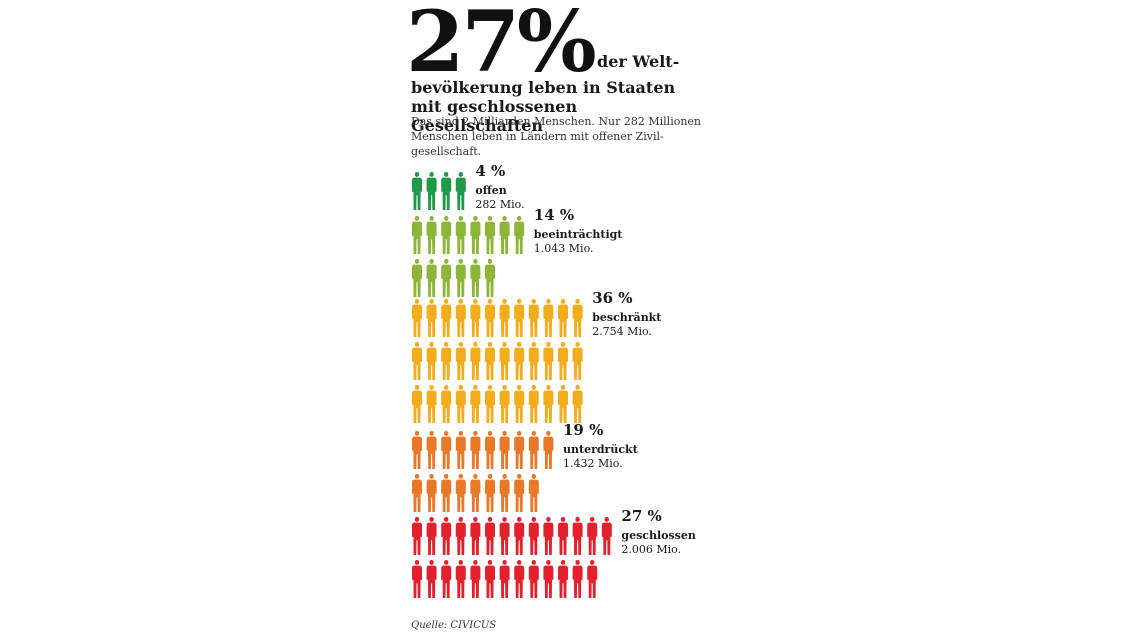 This screenshot has width=1140, height=641. What do you see at coordinates (579, 234) in the screenshot?
I see `category-label: beeinträchtigt` at bounding box center [579, 234].